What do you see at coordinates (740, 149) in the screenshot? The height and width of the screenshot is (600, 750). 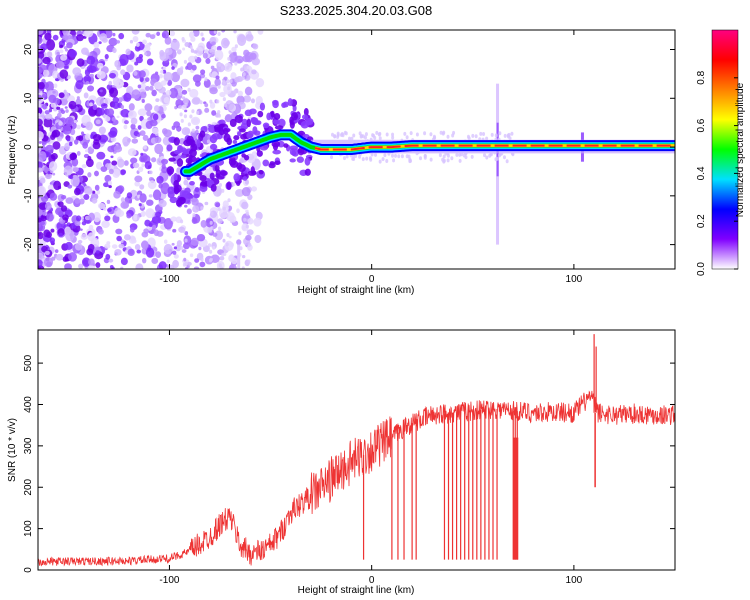 I see `colorbar-label: Normalized spectral amplitude` at bounding box center [740, 149].